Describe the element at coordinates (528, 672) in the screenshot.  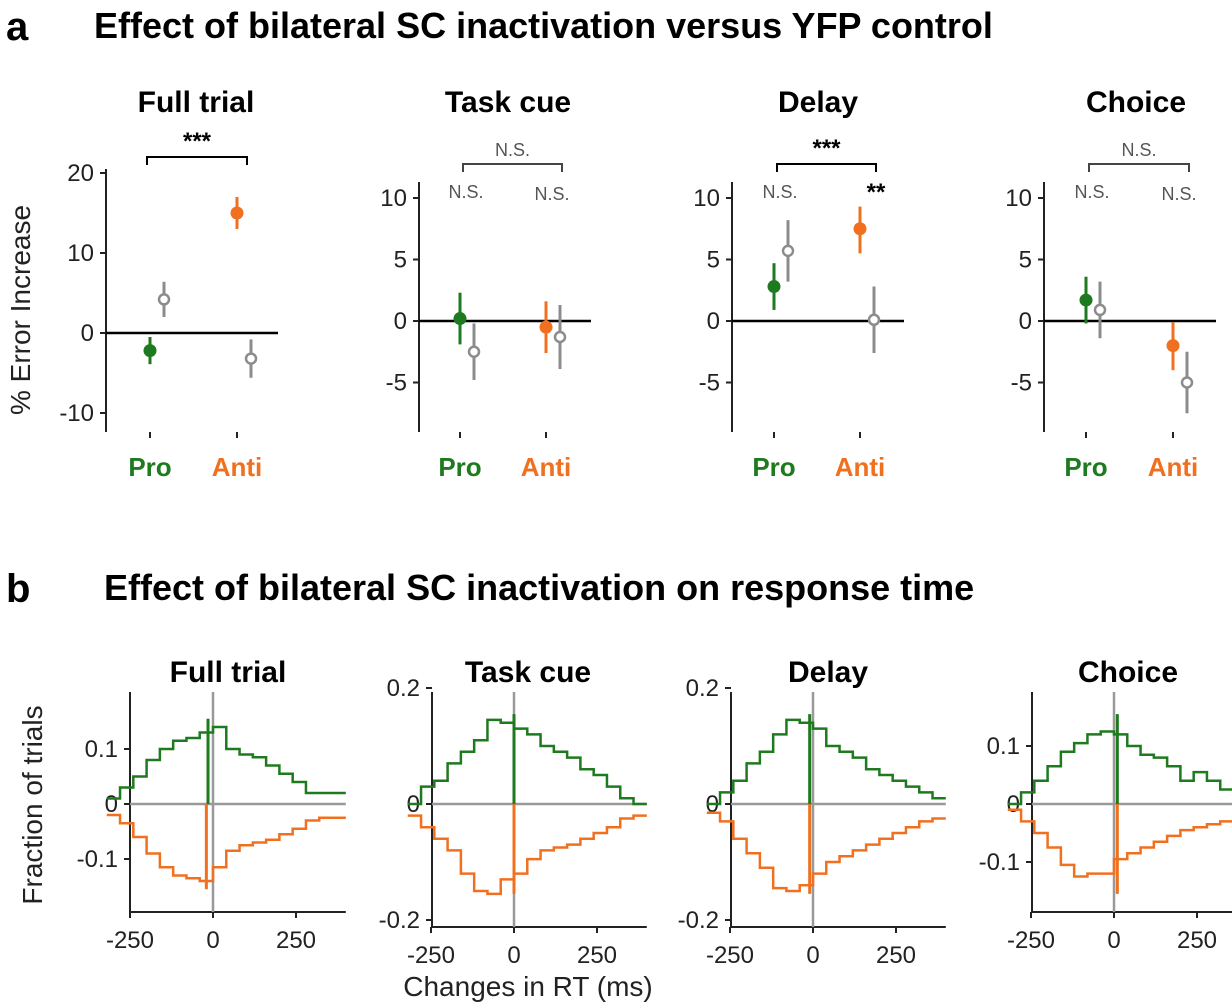
I see `hist-title-task-cue: Task cue` at that location.